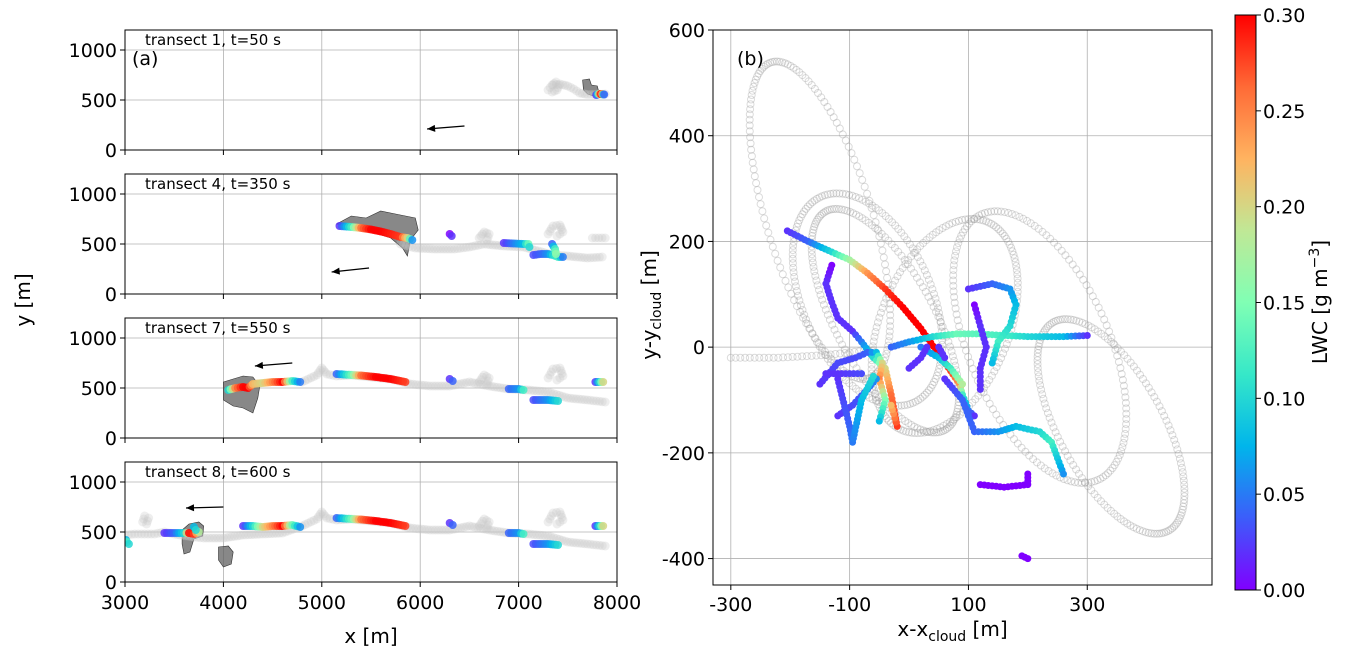 Image resolution: width=1345 pixels, height=650 pixels. Describe the element at coordinates (603, 526) in the screenshot. I see `track-point` at that location.